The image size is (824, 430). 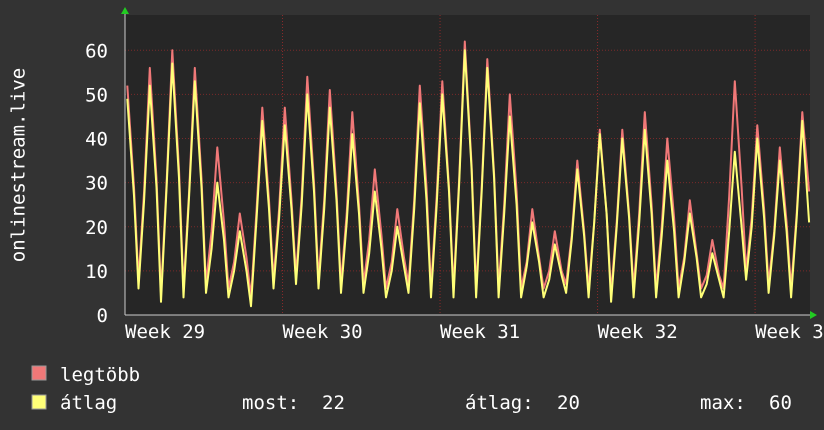 I want to click on stat-value: 22, so click(x=333, y=403).